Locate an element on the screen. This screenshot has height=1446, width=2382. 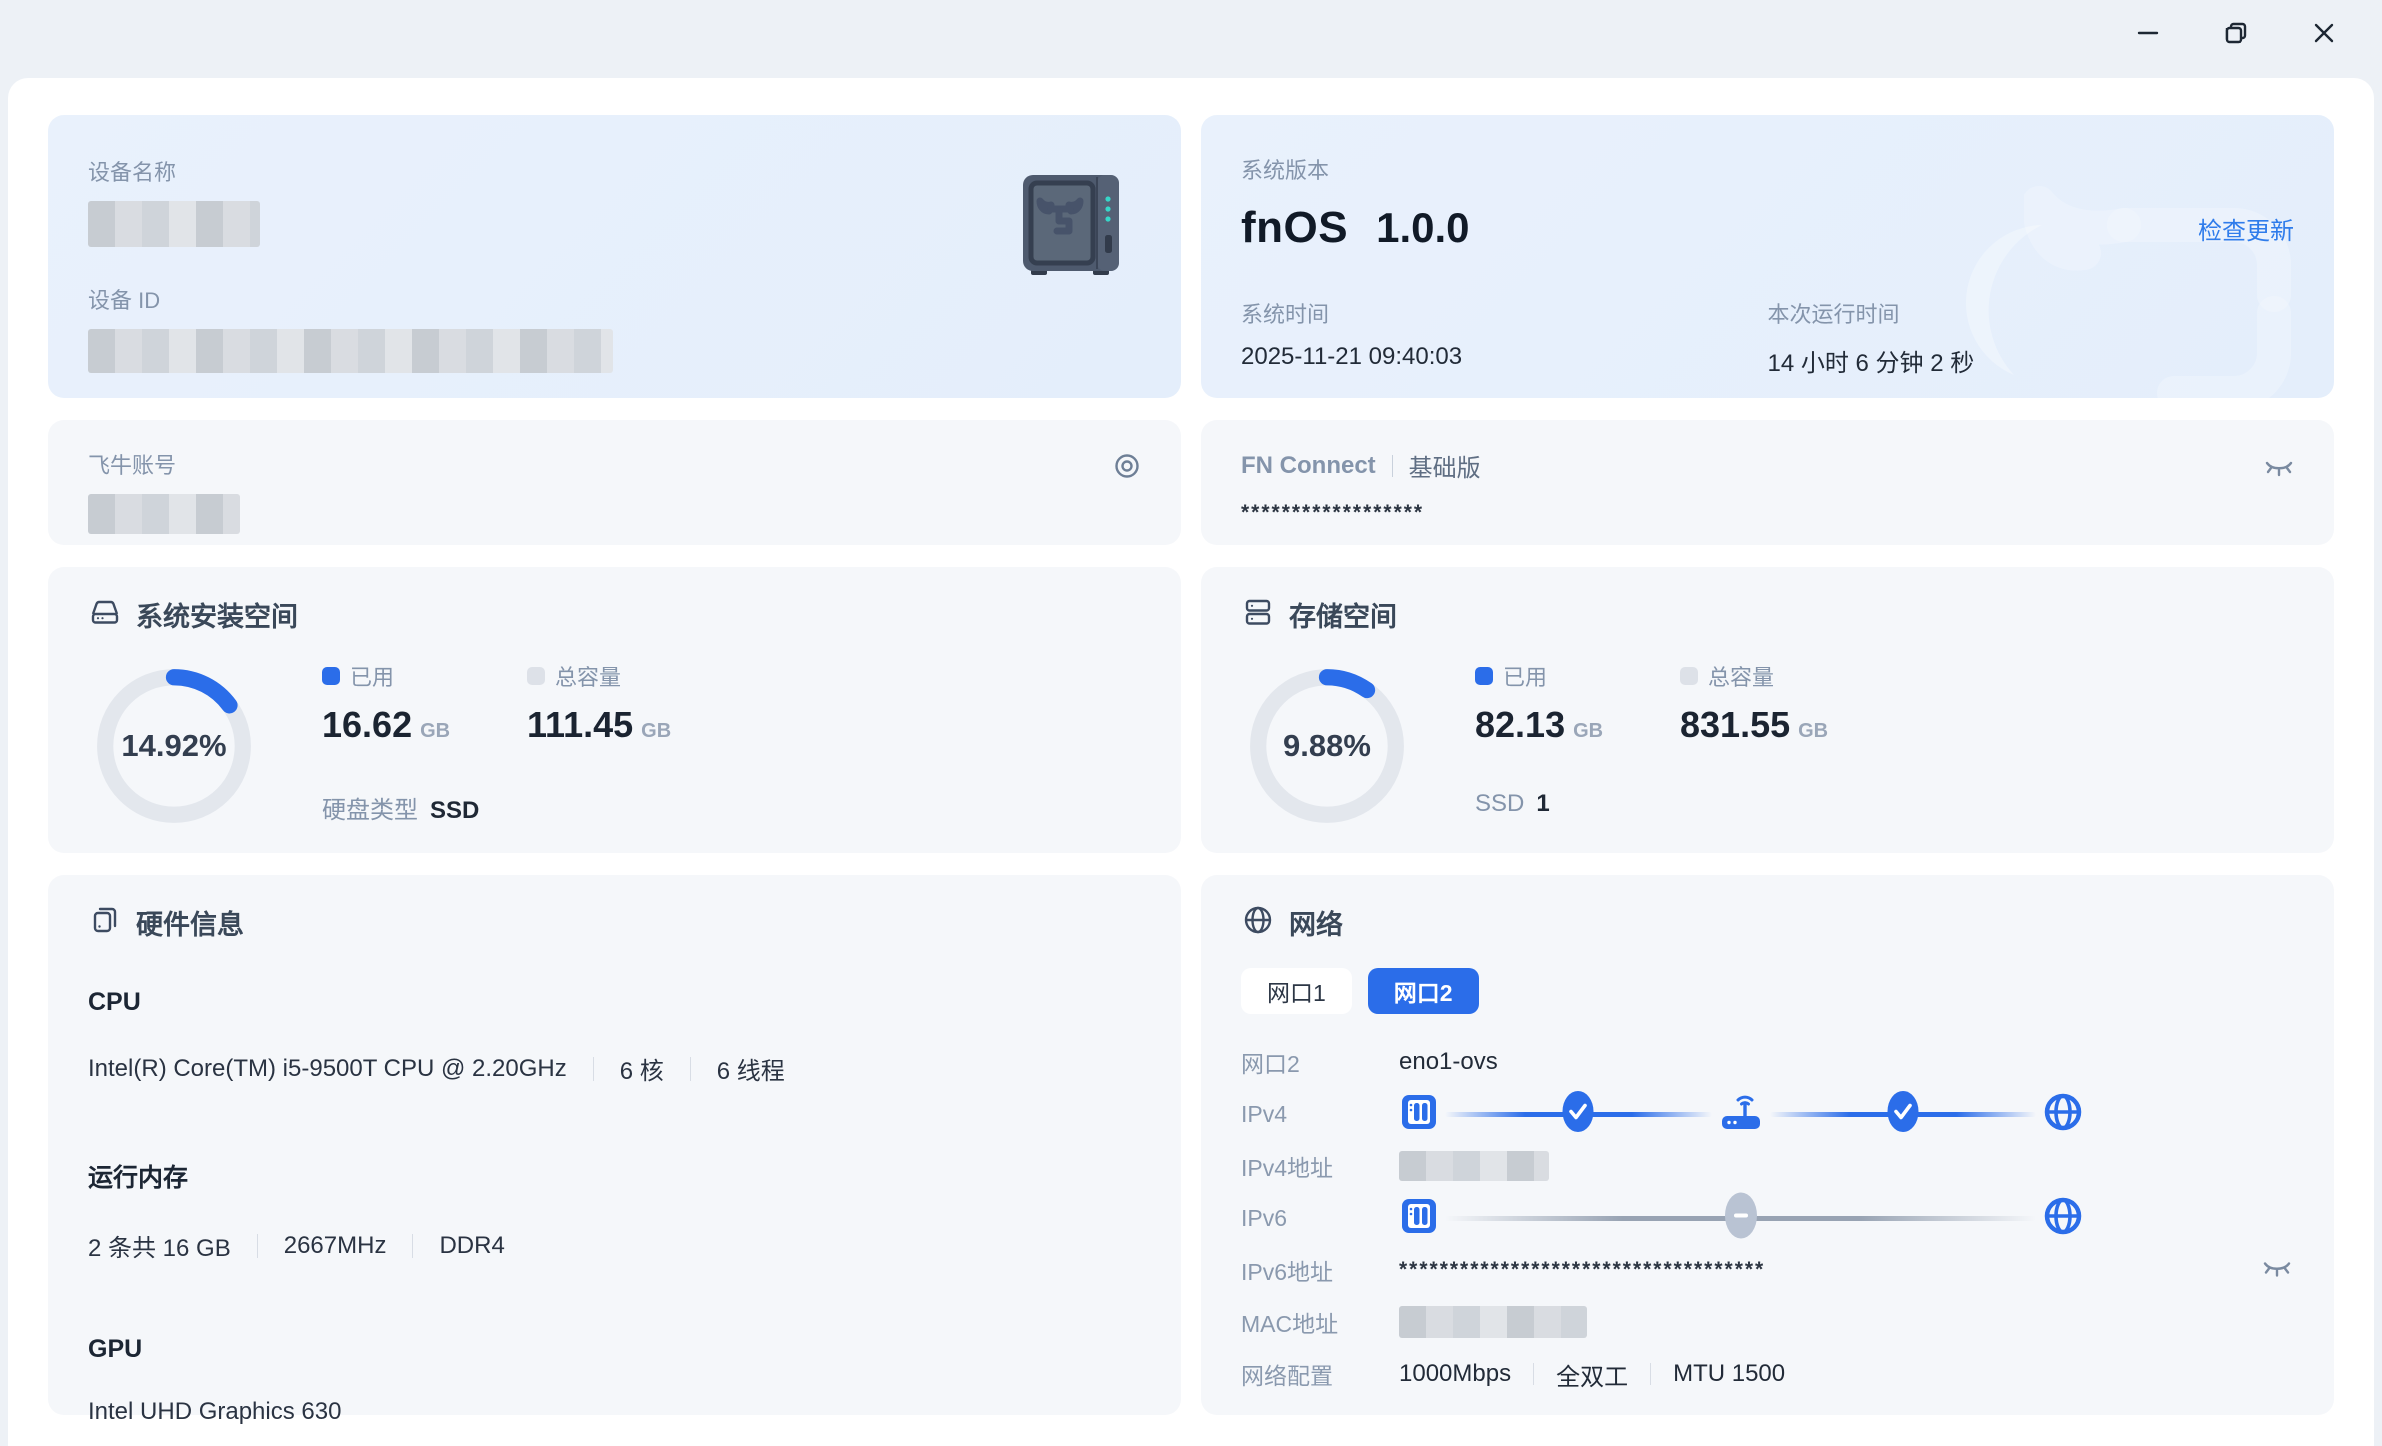
port-name-row: 网口2 eno1-ovs is located at coordinates (1767, 1062).